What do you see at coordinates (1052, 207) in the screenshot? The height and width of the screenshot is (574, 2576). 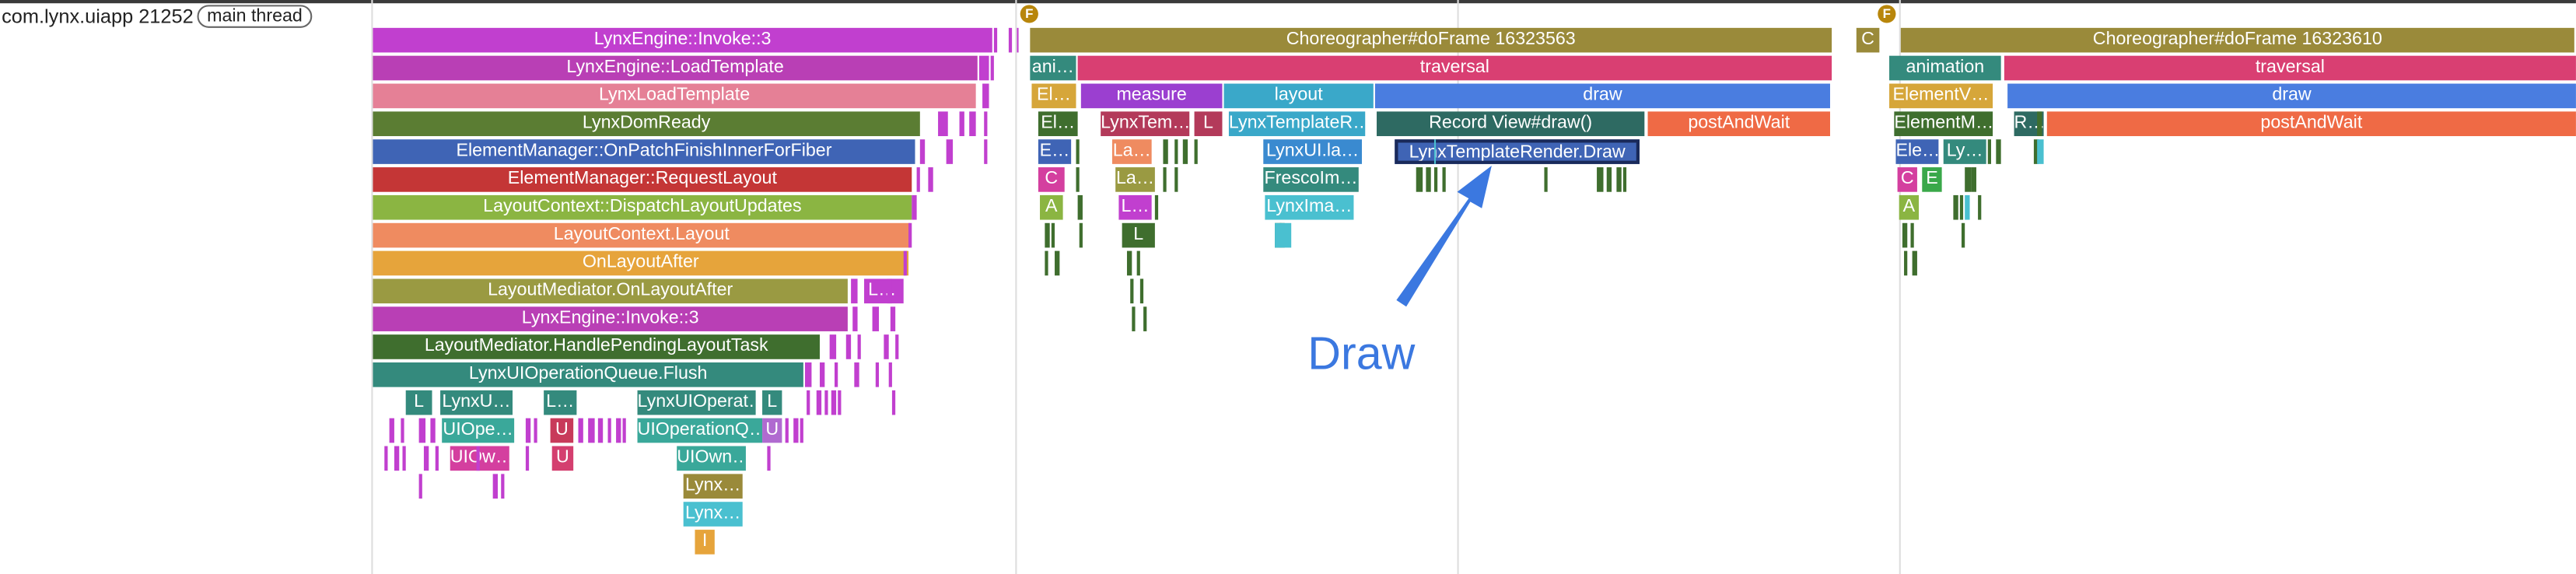 I see `trace-slice: A` at bounding box center [1052, 207].